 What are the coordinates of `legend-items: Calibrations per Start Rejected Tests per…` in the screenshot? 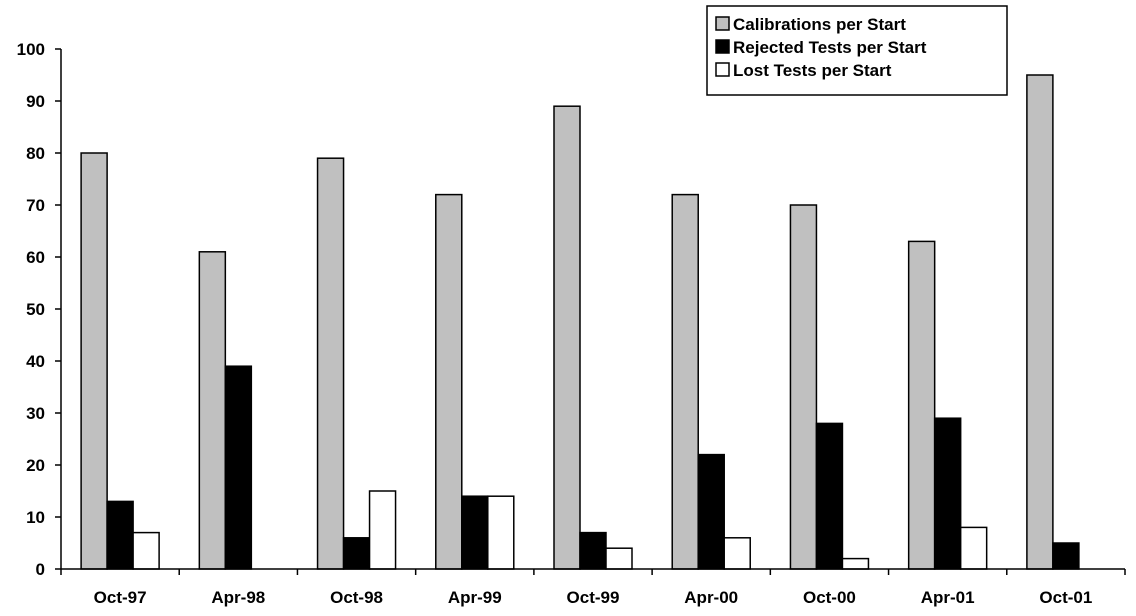 It's located at (821, 47).